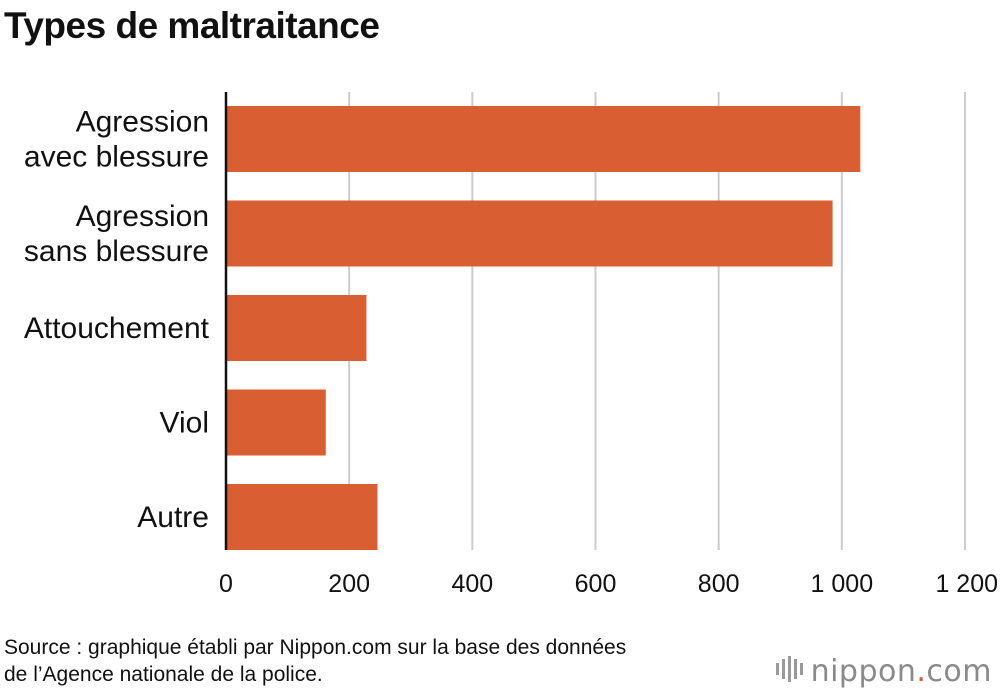 The image size is (1000, 696). What do you see at coordinates (842, 584) in the screenshot?
I see `tick-label-1000: 1 000` at bounding box center [842, 584].